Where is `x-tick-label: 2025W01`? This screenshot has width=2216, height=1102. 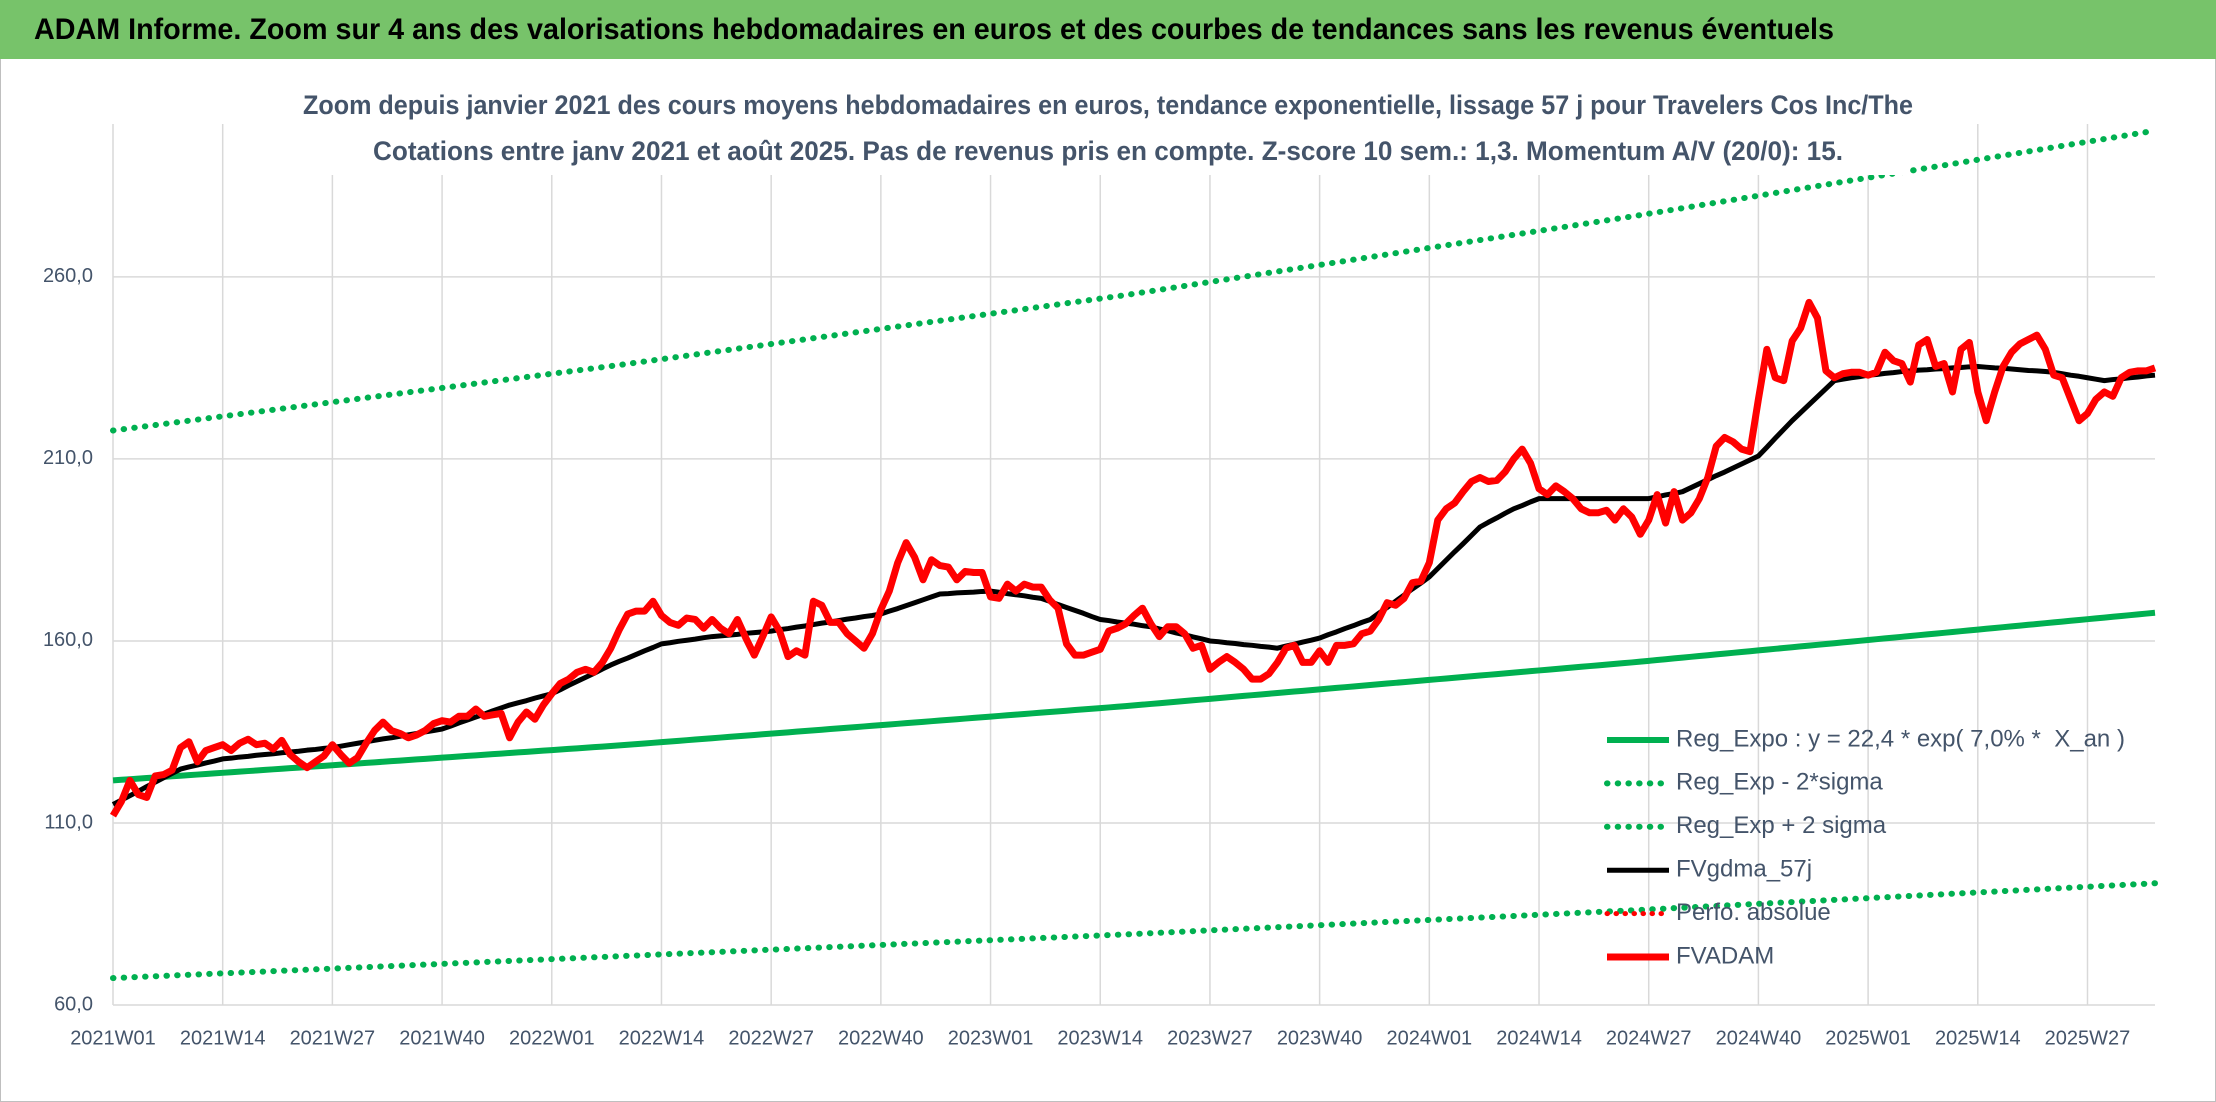
x-tick-label: 2025W01 is located at coordinates (1868, 1038).